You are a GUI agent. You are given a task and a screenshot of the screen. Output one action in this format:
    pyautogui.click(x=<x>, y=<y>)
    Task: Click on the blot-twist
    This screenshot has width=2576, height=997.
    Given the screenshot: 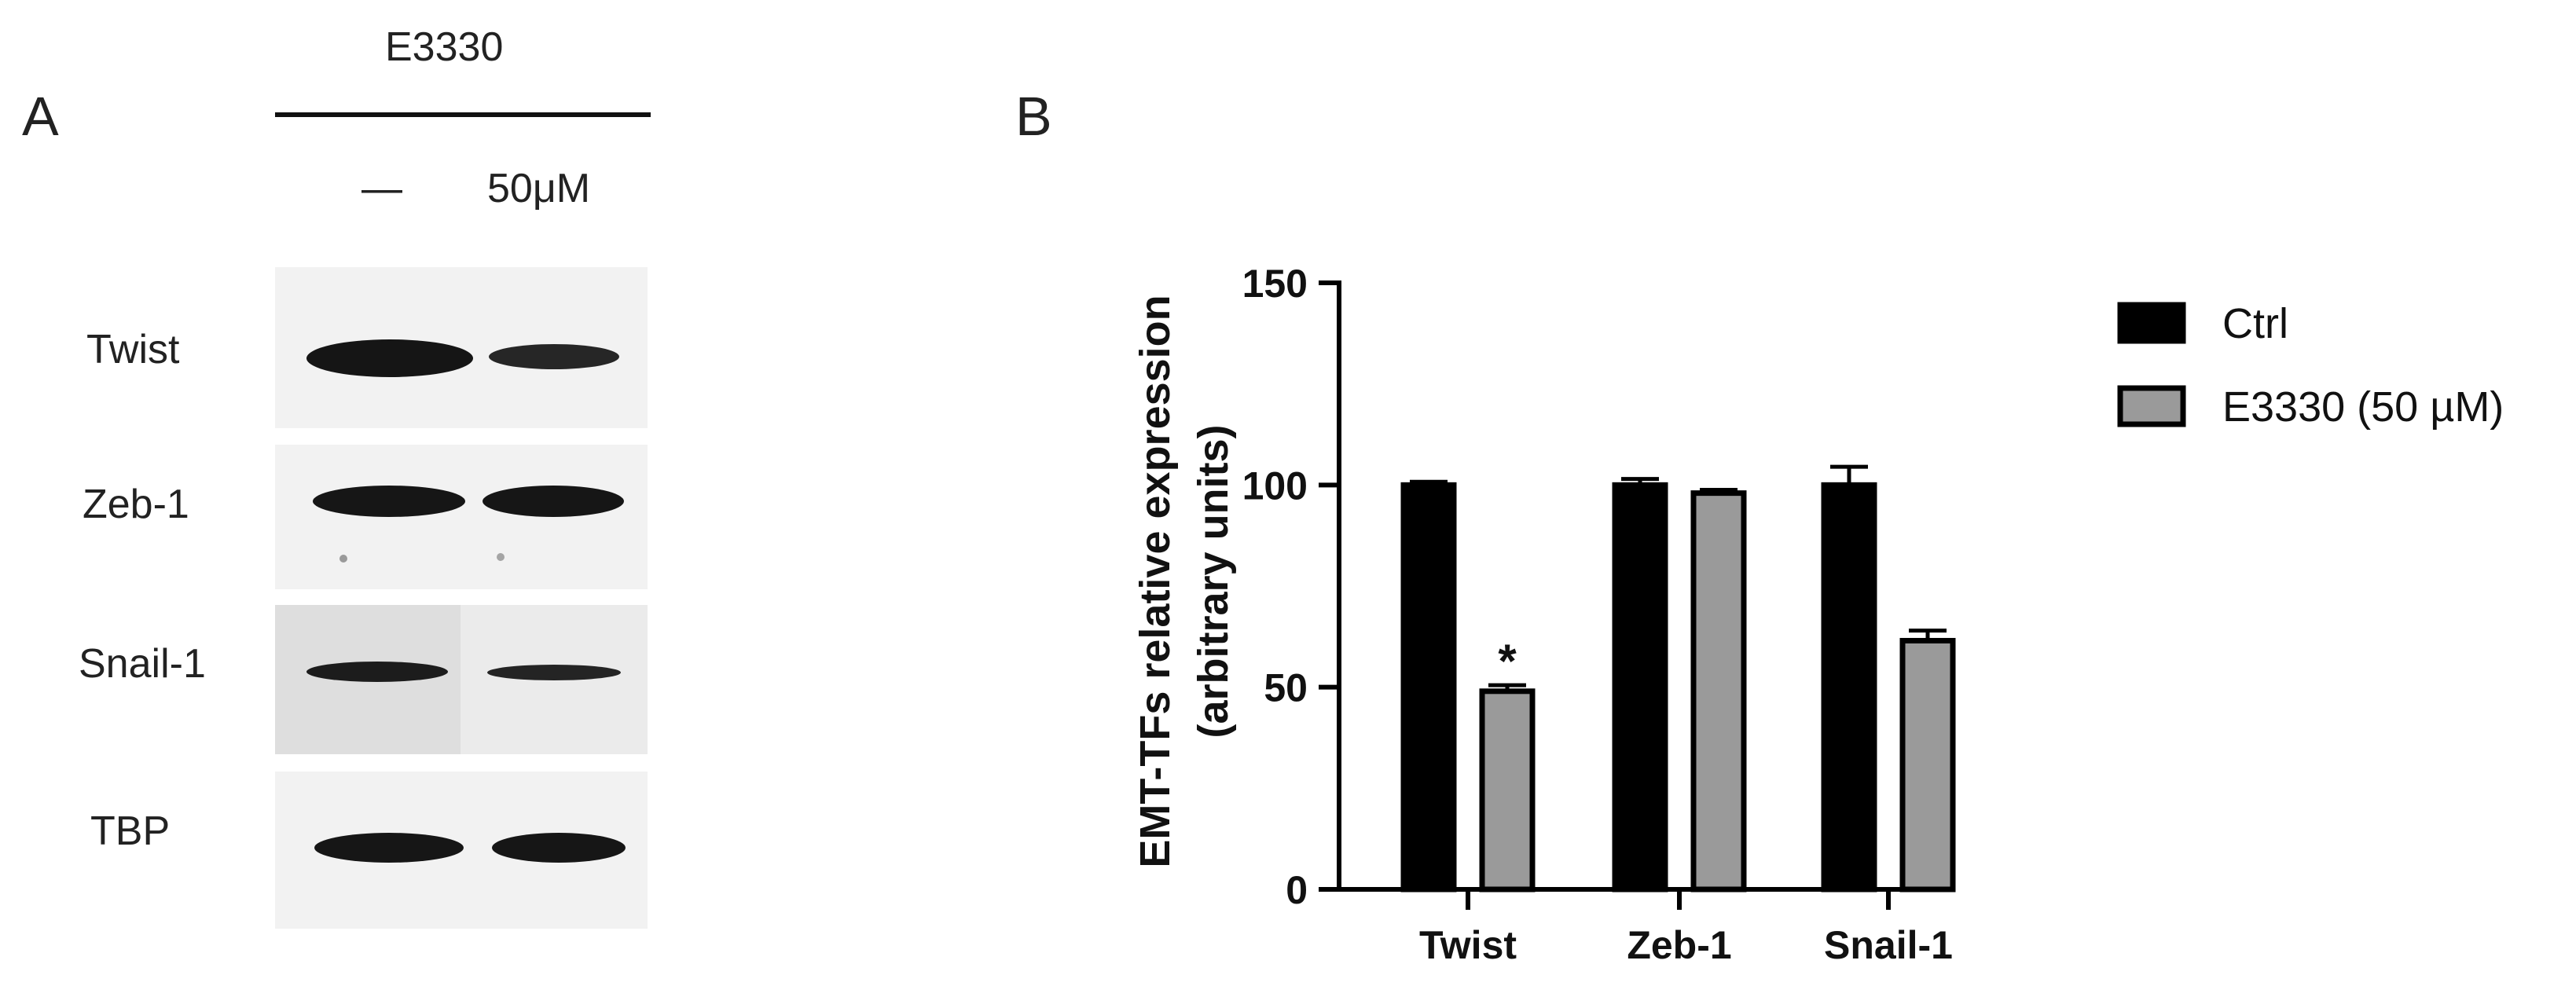 What is the action you would take?
    pyautogui.click(x=462, y=347)
    